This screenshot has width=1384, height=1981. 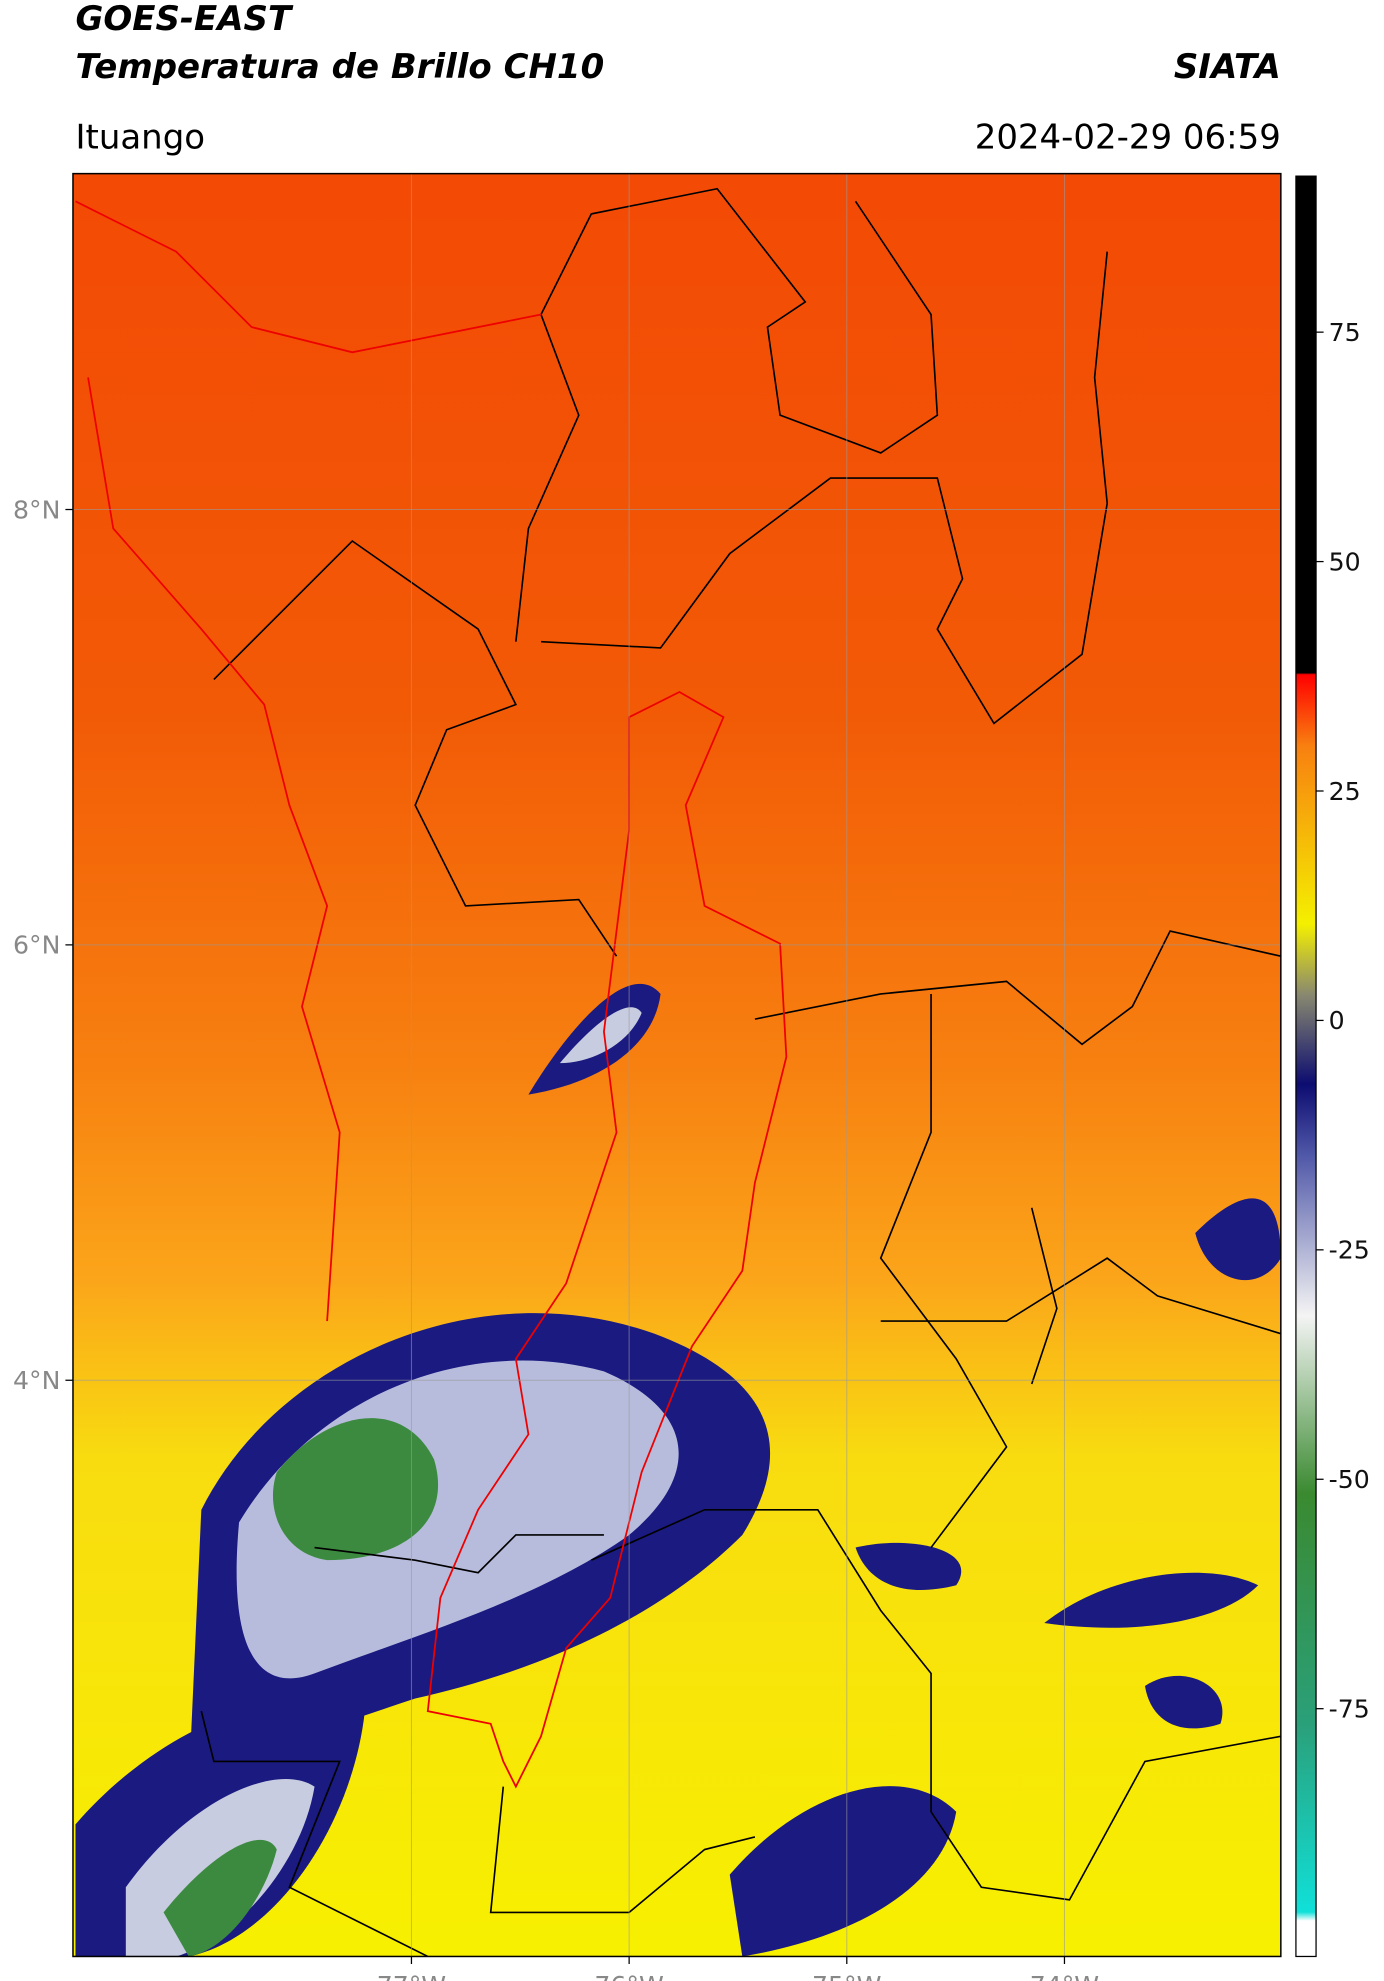 I want to click on title: GOES-EAST, so click(x=184, y=19).